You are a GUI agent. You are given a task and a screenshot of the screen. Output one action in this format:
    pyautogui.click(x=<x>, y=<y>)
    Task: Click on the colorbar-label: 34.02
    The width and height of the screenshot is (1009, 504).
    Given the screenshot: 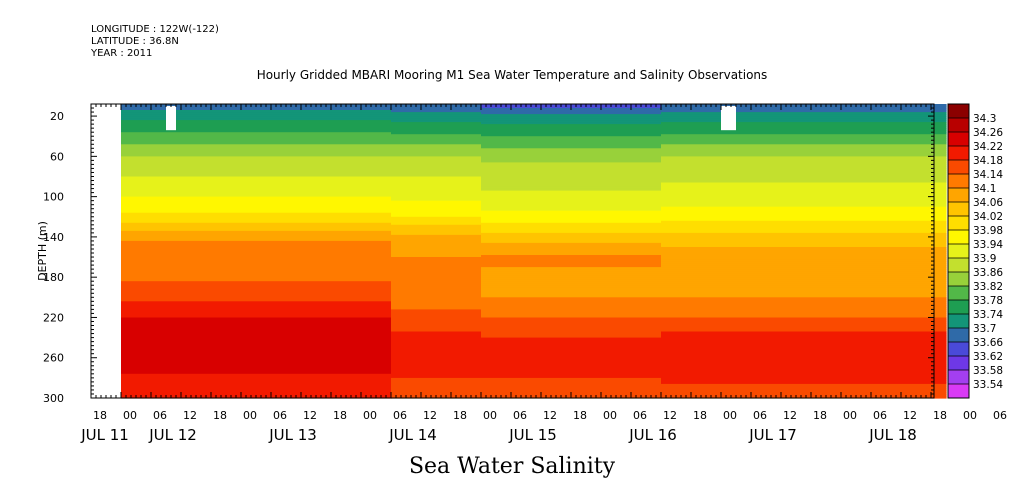 What is the action you would take?
    pyautogui.click(x=988, y=217)
    